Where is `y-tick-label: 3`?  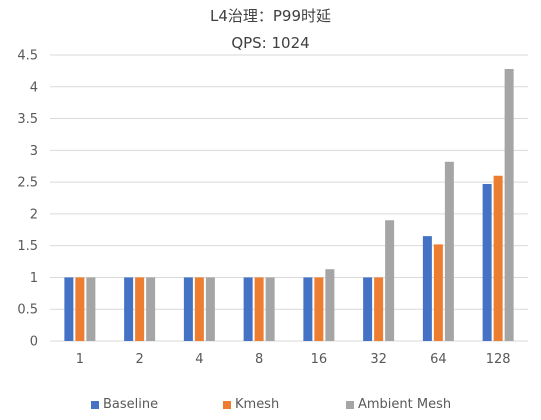
y-tick-label: 3 is located at coordinates (34, 151).